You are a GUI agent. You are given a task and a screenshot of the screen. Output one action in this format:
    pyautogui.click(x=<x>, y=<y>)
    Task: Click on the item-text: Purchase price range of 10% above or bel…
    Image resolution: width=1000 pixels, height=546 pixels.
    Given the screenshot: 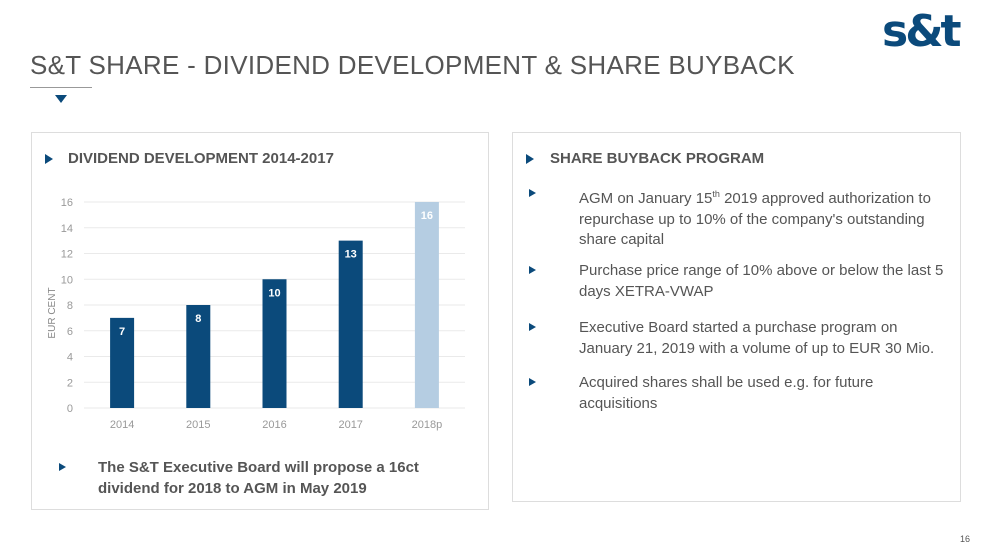 What is the action you would take?
    pyautogui.click(x=761, y=281)
    